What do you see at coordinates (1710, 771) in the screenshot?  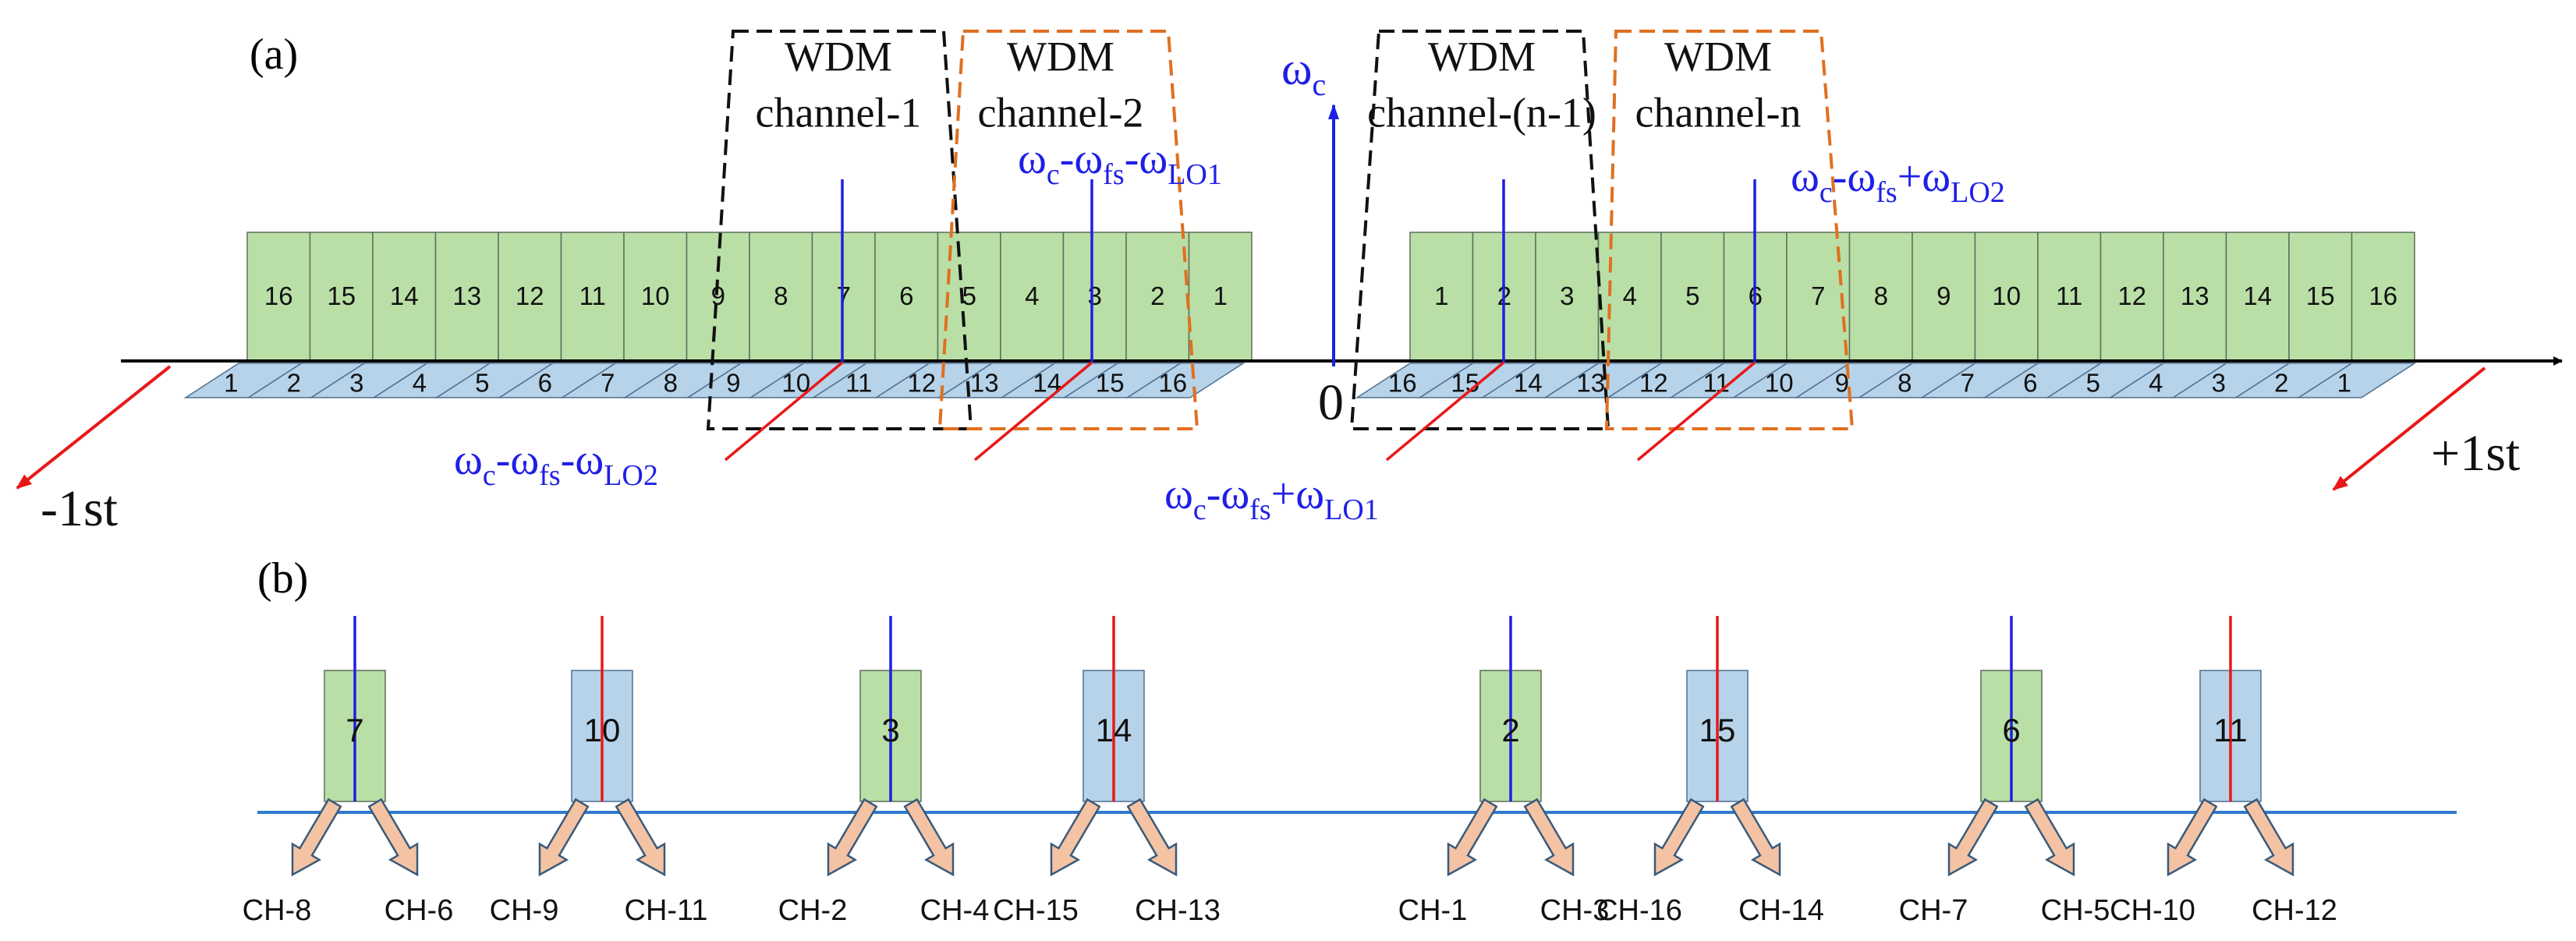 I see `demux-item: 15 CH-16 CH-14` at bounding box center [1710, 771].